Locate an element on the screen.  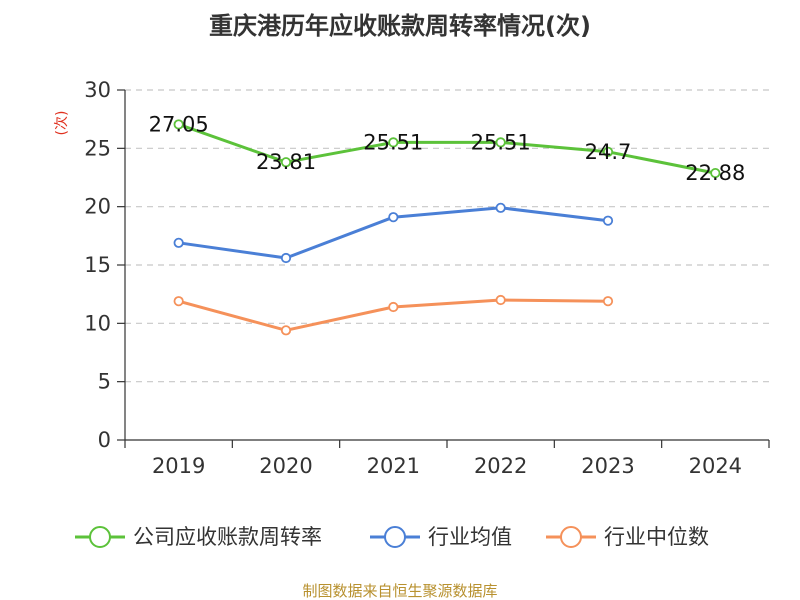
legend-label-2: 行业中位数 is located at coordinates (656, 537).